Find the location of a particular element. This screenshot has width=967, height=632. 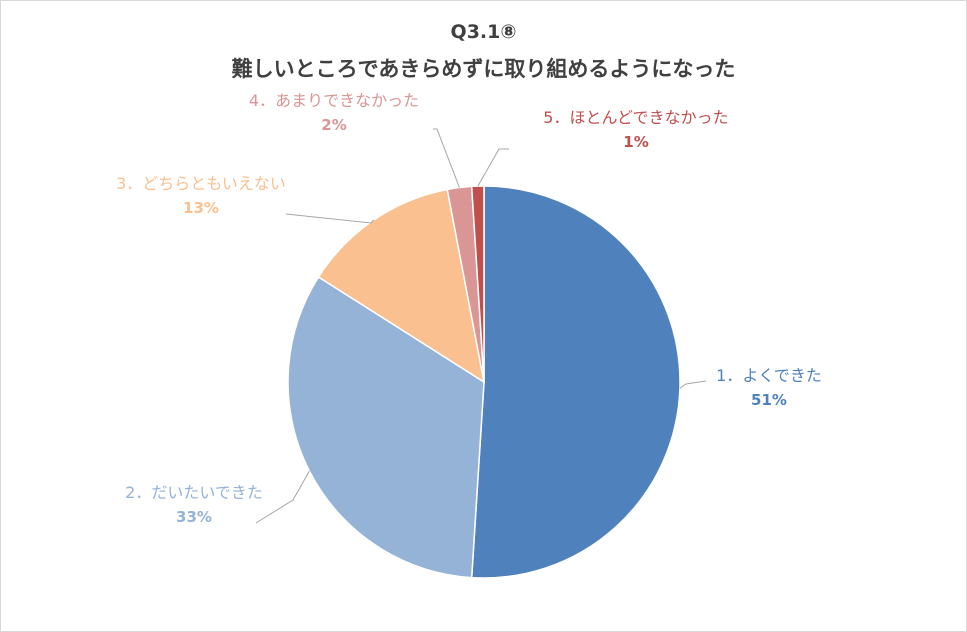

slice-percent-amari-dekinakatta: 2% is located at coordinates (333, 125).